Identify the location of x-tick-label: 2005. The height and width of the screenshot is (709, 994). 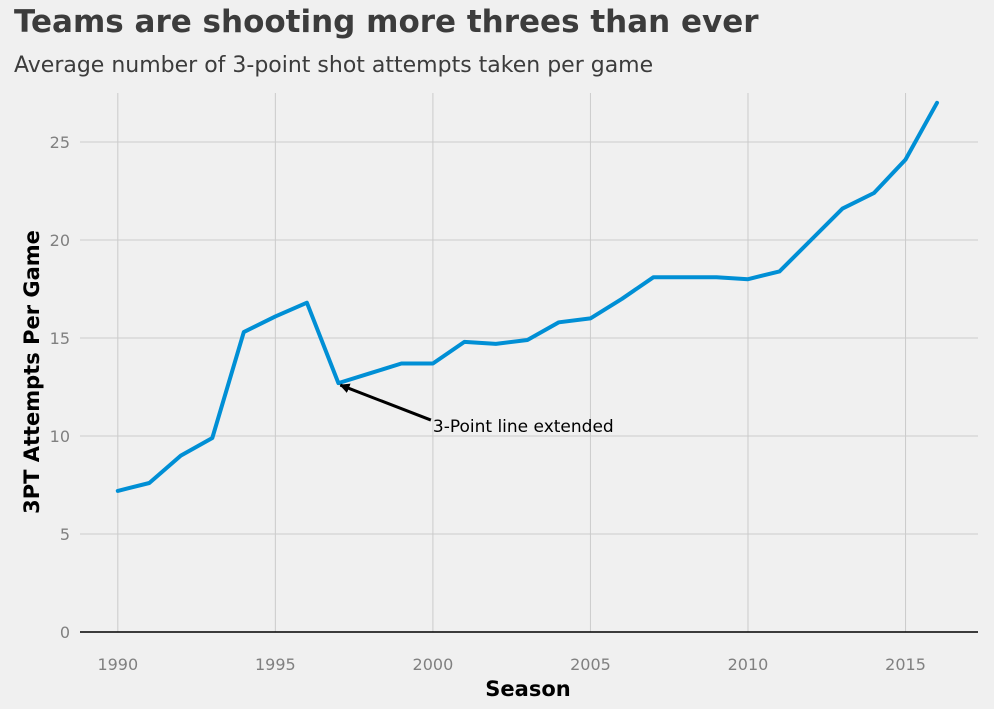
(590, 664).